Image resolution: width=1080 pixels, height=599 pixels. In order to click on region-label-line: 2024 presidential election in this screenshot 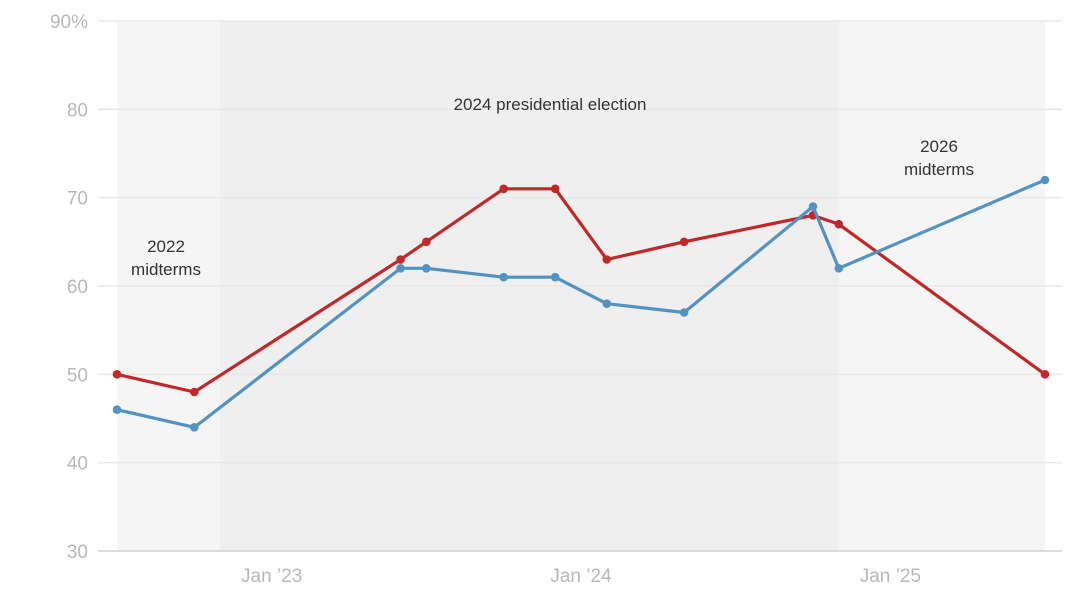, I will do `click(550, 104)`.